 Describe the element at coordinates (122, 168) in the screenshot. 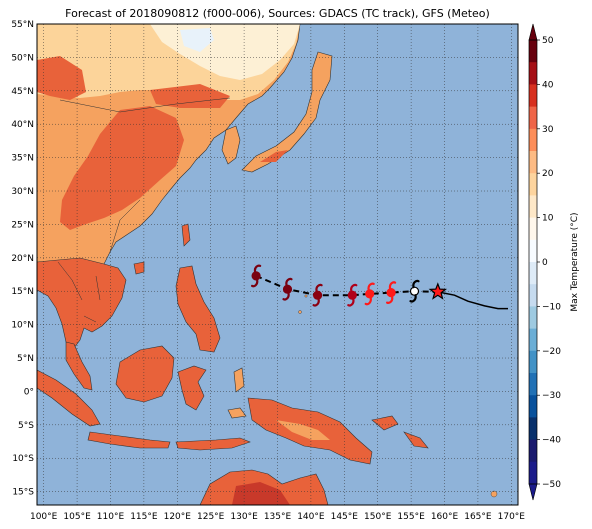

I see `china-hot-patch` at that location.